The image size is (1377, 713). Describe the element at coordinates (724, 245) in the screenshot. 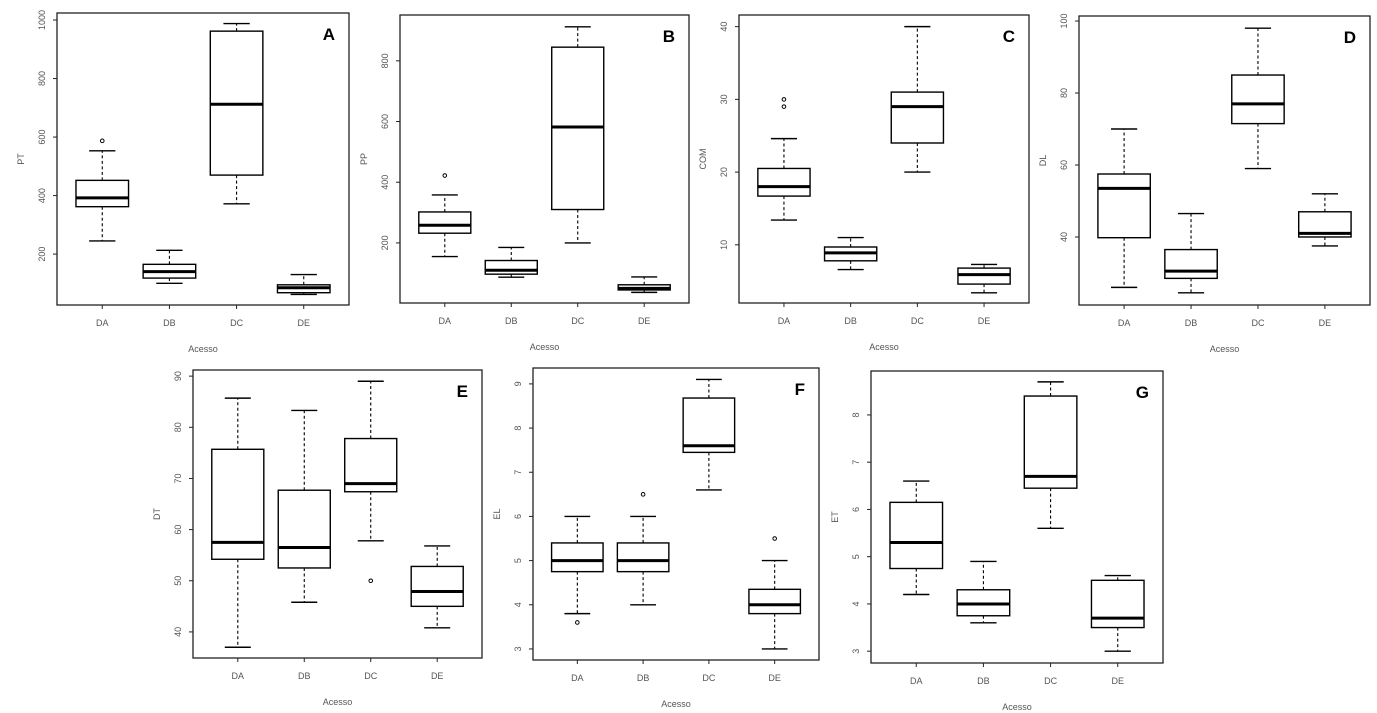

I see `y-tick-label: 10` at that location.